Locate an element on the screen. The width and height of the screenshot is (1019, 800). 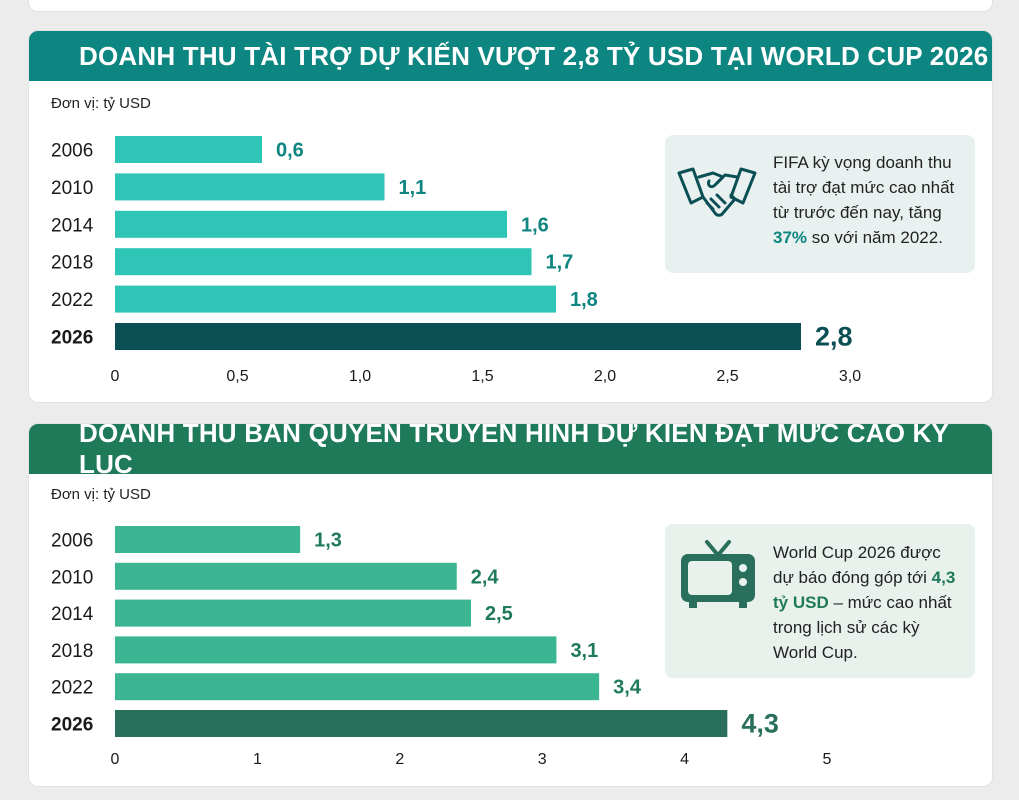
value-label: 1,6 is located at coordinates (535, 225).